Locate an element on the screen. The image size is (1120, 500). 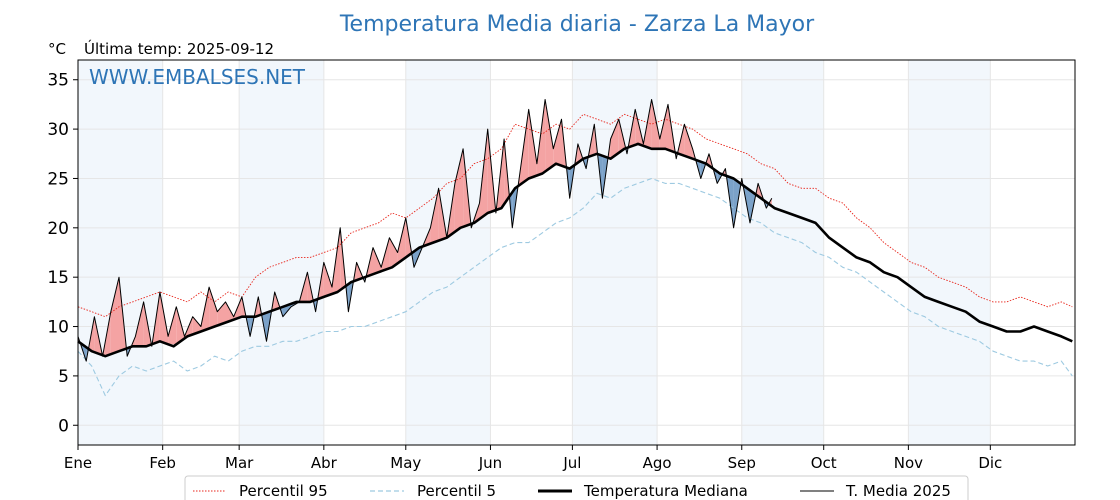
y-tick-label: 5 is located at coordinates (63, 377).